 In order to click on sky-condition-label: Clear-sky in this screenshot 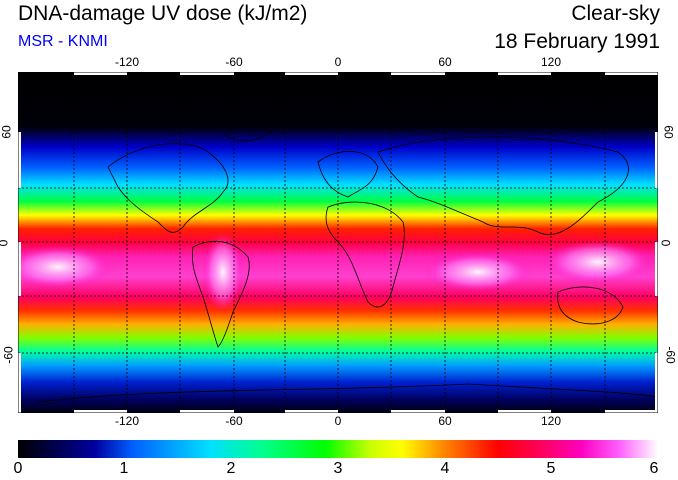, I will do `click(615, 13)`.